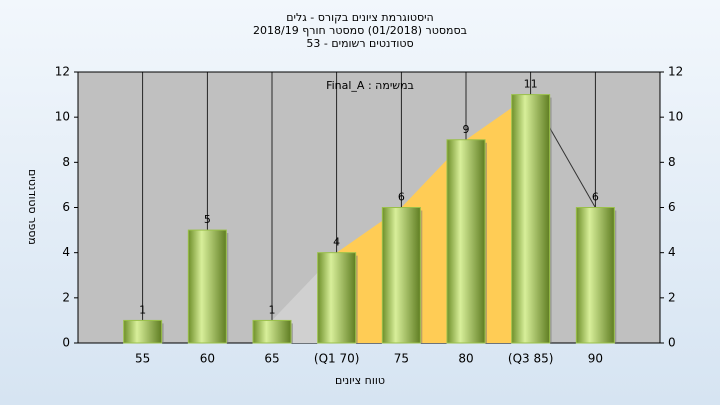  What do you see at coordinates (672, 162) in the screenshot?
I see `y2-tick-label: 8` at bounding box center [672, 162].